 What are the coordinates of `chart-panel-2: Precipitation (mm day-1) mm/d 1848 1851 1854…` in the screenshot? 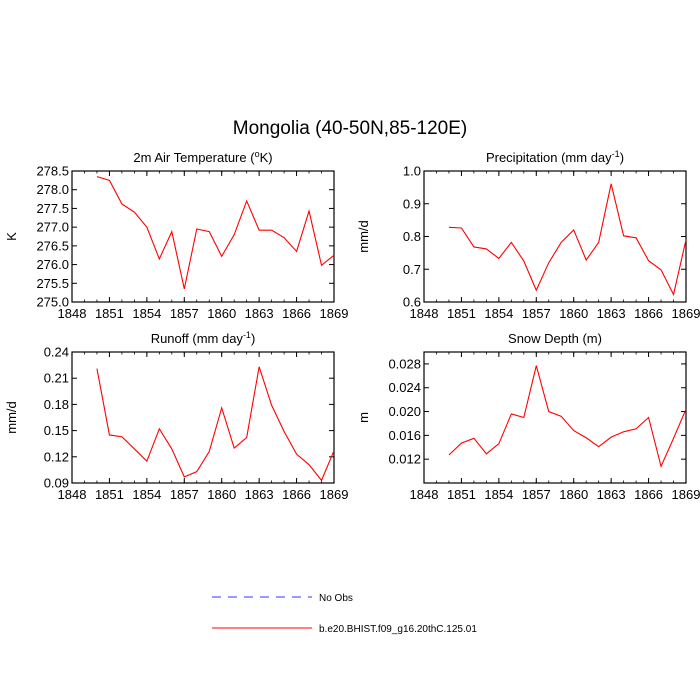 It's located at (528, 235).